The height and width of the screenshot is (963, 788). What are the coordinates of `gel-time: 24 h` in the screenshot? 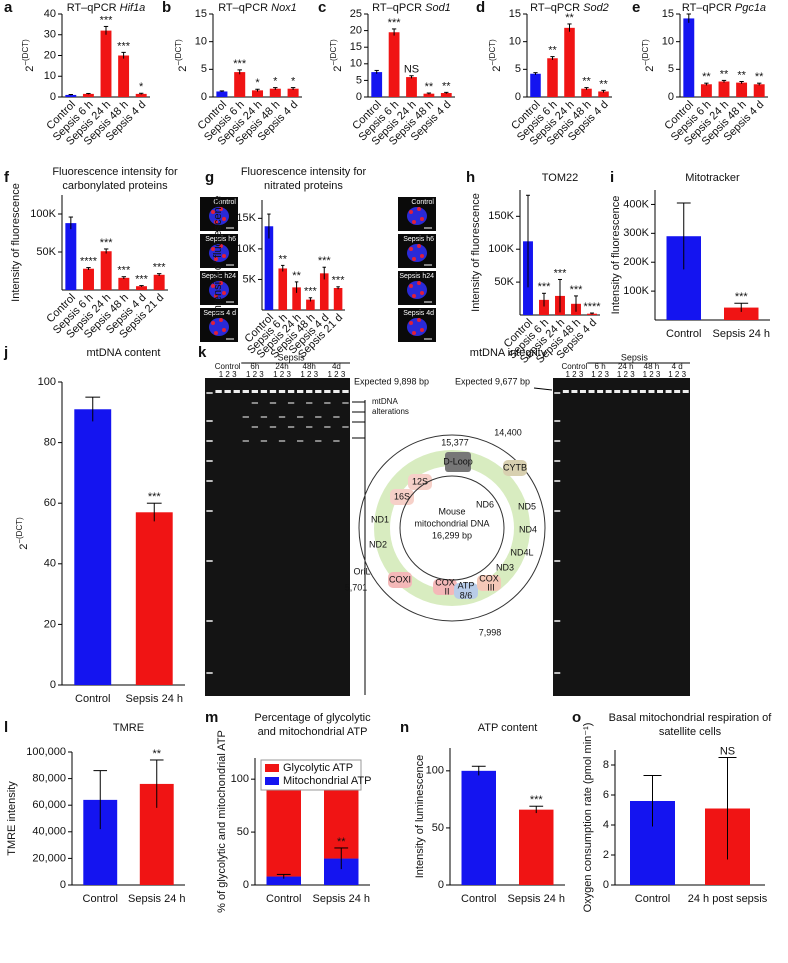 It's located at (626, 366).